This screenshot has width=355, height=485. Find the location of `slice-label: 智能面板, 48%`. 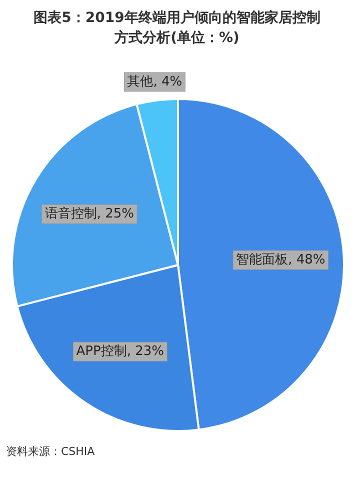

slice-label: 智能面板, 48% is located at coordinates (281, 260).